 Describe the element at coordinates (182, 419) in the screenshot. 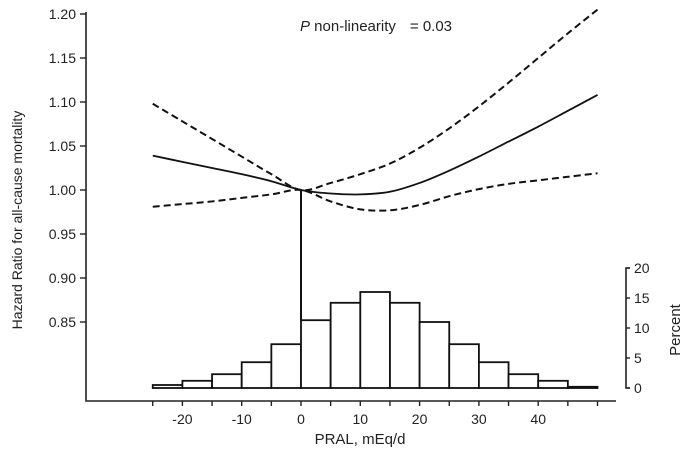

I see `x-tick-label: -20` at that location.